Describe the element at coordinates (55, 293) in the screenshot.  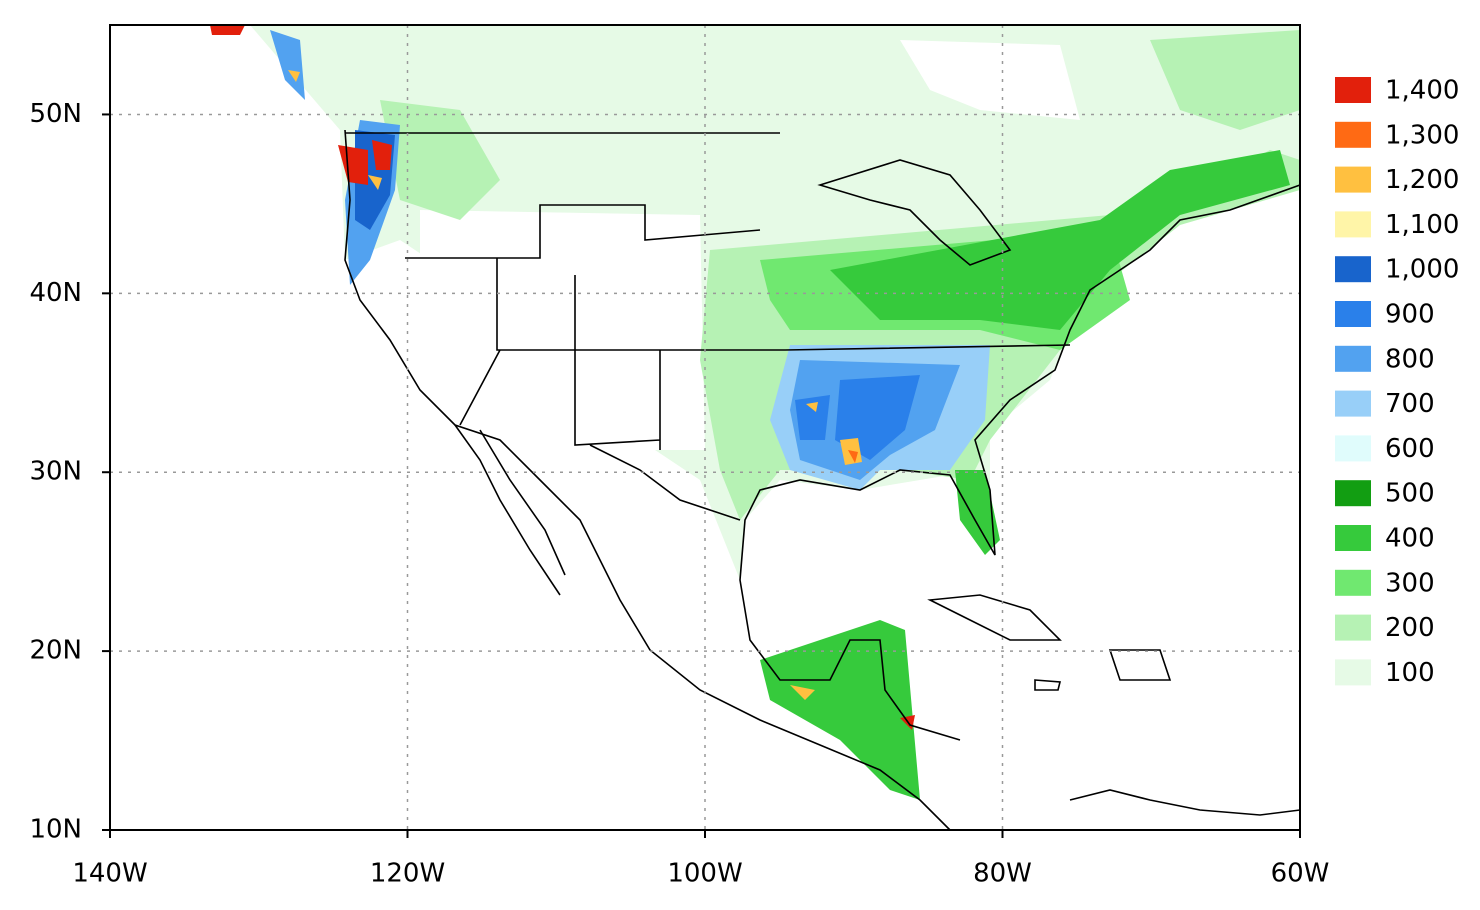
I see `y-tick-label: 40N` at that location.